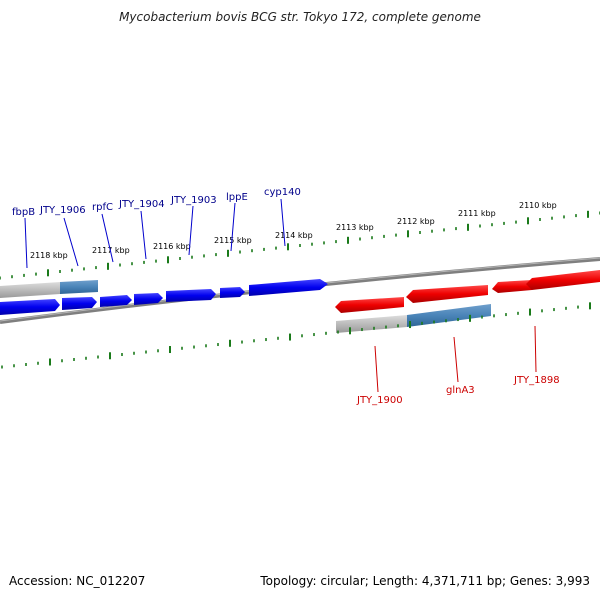 This screenshot has height=600, width=600. I want to click on leader-JTY_1900, so click(376, 369).